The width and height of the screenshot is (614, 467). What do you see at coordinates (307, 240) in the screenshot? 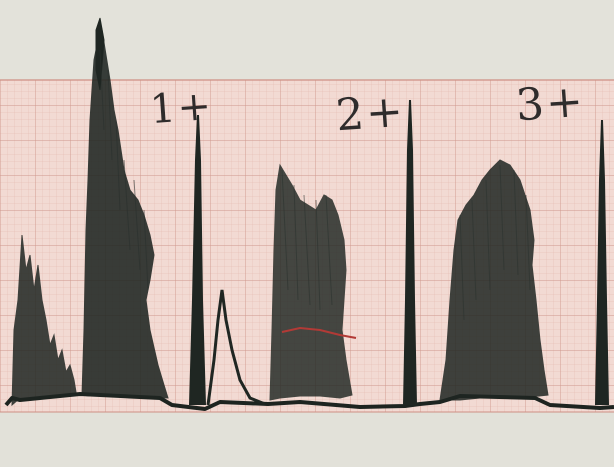
I see `trace-burst-2-scatter` at bounding box center [307, 240].